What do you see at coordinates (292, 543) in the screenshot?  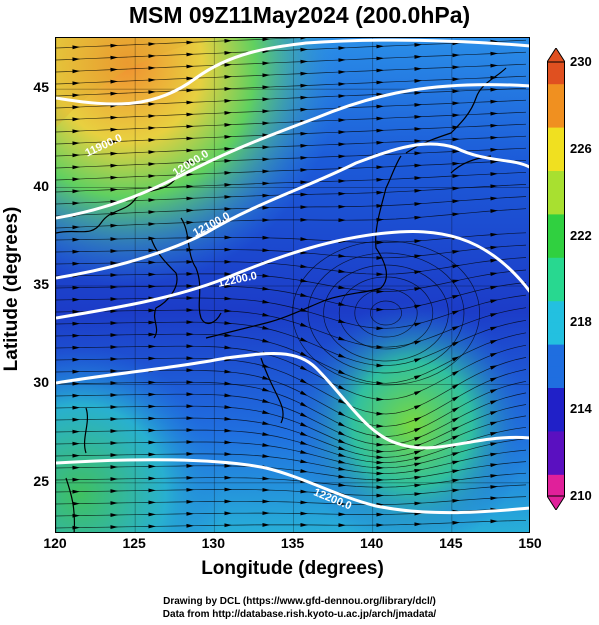 I see `x-tick-label: 135` at bounding box center [292, 543].